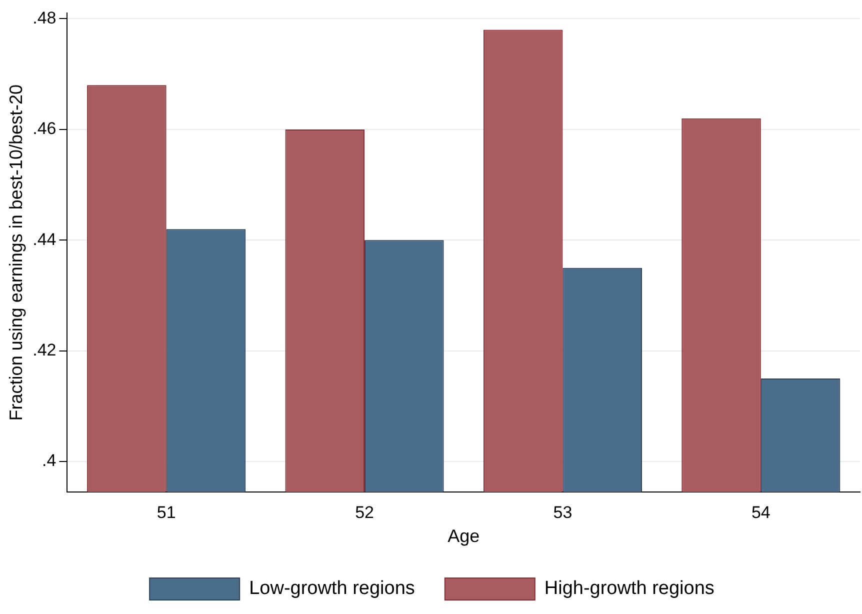  What do you see at coordinates (629, 589) in the screenshot?
I see `legend-label: High-growth regions` at bounding box center [629, 589].